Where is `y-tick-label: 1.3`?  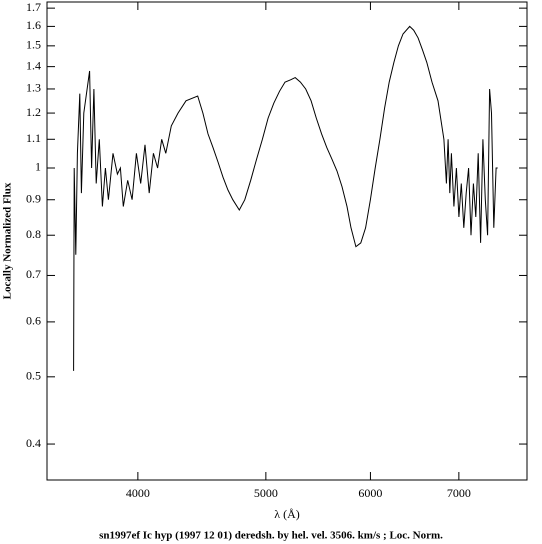 y-tick-label: 1.3 is located at coordinates (33, 88).